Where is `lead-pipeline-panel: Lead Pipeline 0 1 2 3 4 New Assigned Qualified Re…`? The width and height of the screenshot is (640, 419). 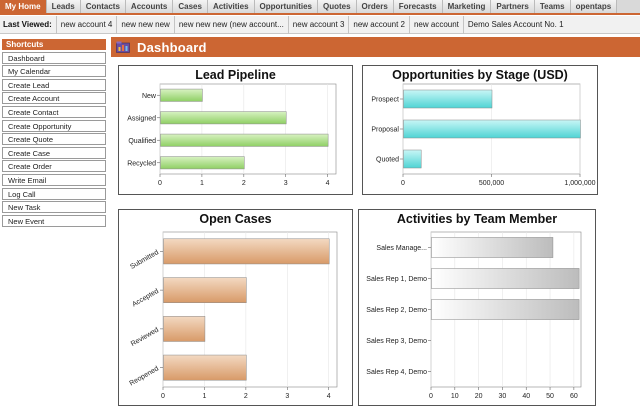 lead-pipeline-panel: Lead Pipeline 0 1 2 3 4 New Assigned Qualified Re… is located at coordinates (235, 130).